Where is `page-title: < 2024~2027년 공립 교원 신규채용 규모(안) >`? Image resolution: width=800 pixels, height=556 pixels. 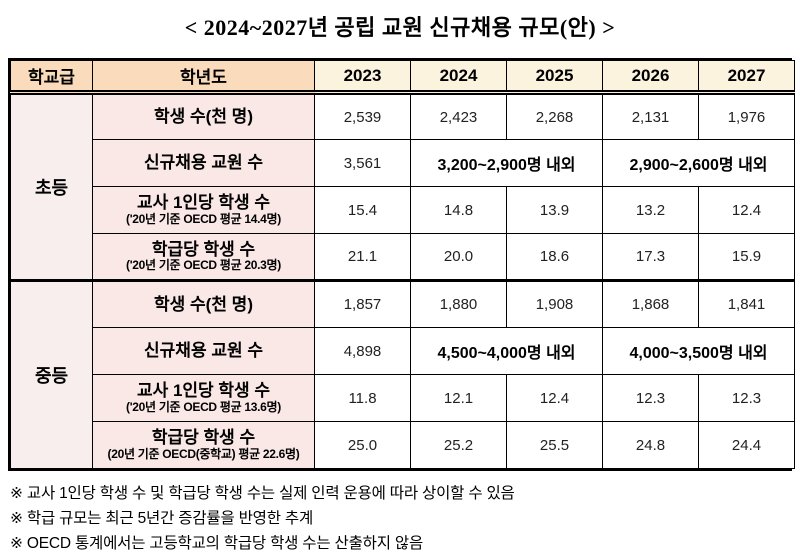
page-title: < 2024~2027년 공립 교원 신규채용 규모(안) > is located at coordinates (400, 27).